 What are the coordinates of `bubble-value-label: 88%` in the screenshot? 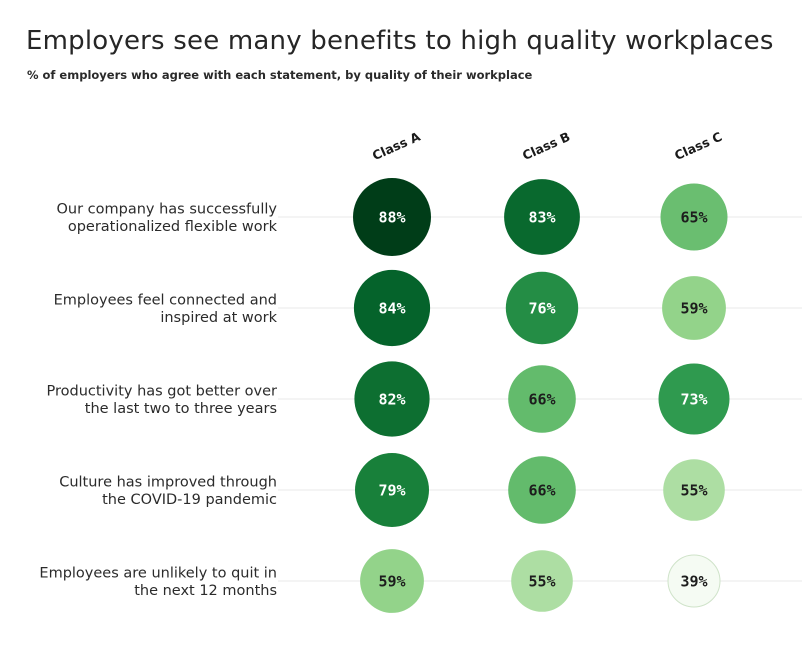 It's located at (391, 218).